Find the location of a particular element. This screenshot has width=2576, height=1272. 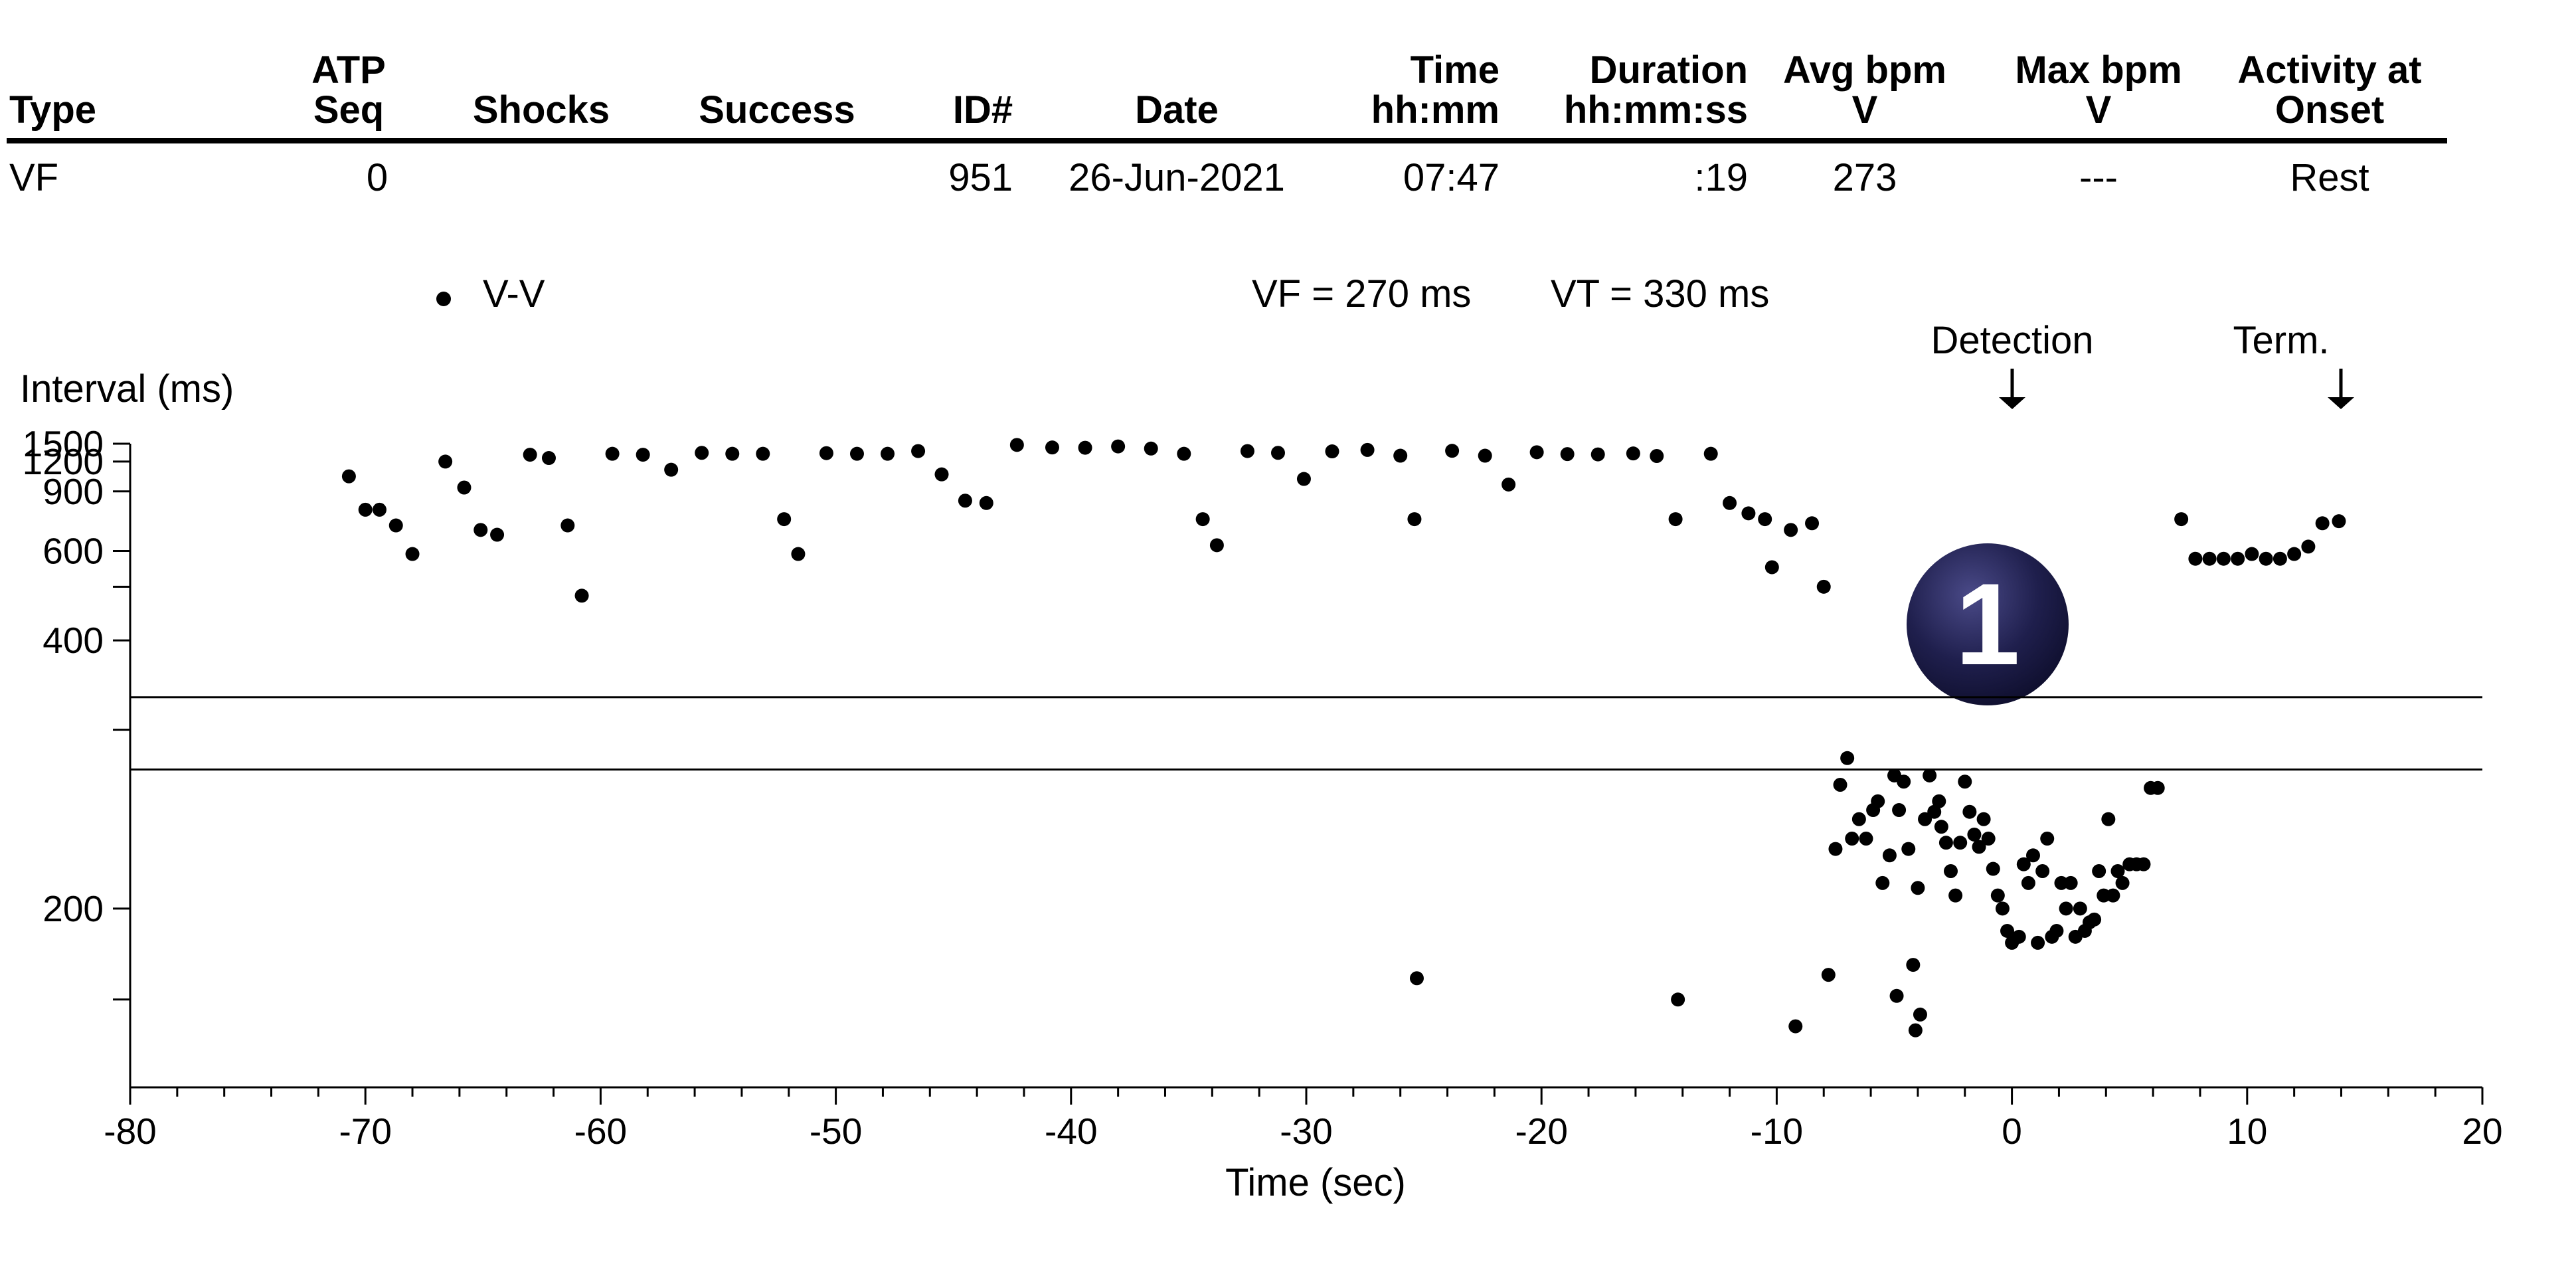

term-label: Term. is located at coordinates (2281, 341).